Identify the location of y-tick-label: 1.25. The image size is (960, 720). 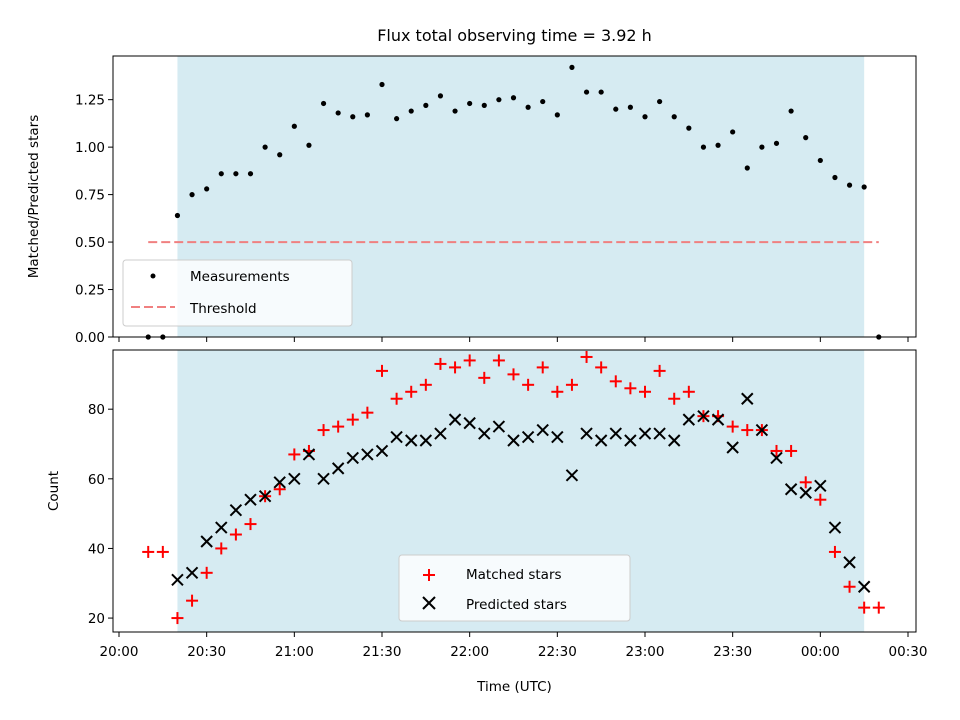
(90, 101).